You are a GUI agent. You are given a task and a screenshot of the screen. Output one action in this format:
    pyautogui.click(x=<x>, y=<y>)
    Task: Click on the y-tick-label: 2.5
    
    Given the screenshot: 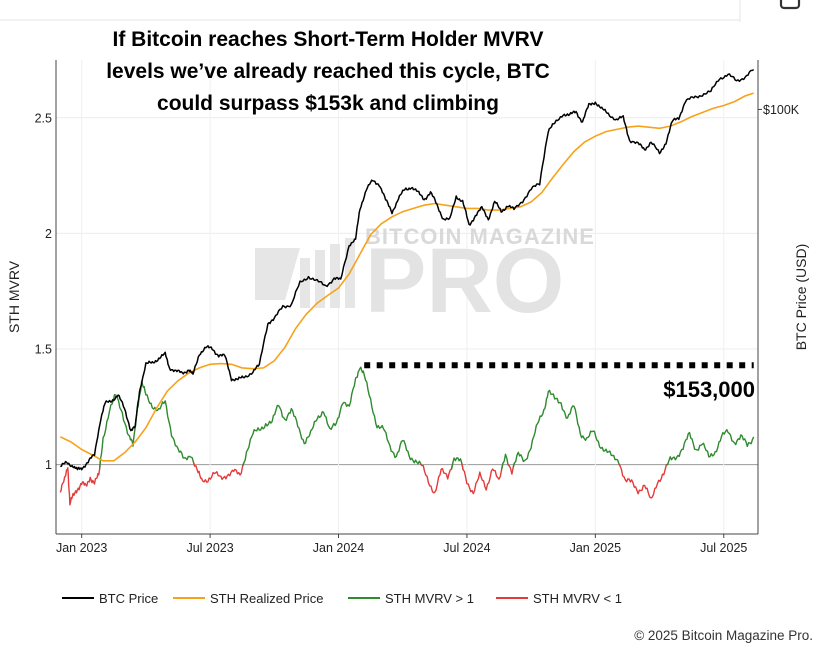 What is the action you would take?
    pyautogui.click(x=43, y=118)
    